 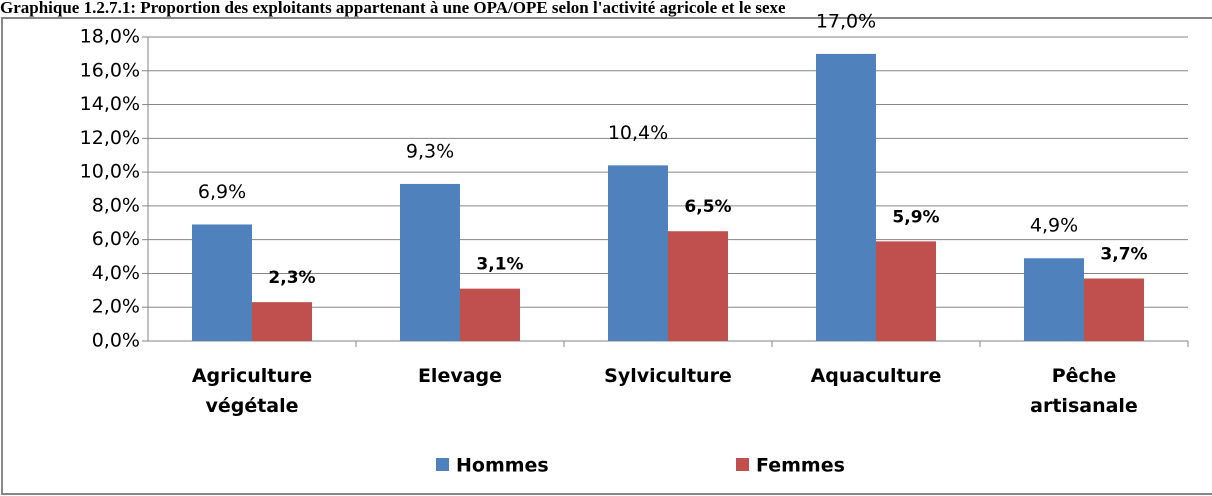 What do you see at coordinates (876, 376) in the screenshot?
I see `x-tick-label: Aquaculture` at bounding box center [876, 376].